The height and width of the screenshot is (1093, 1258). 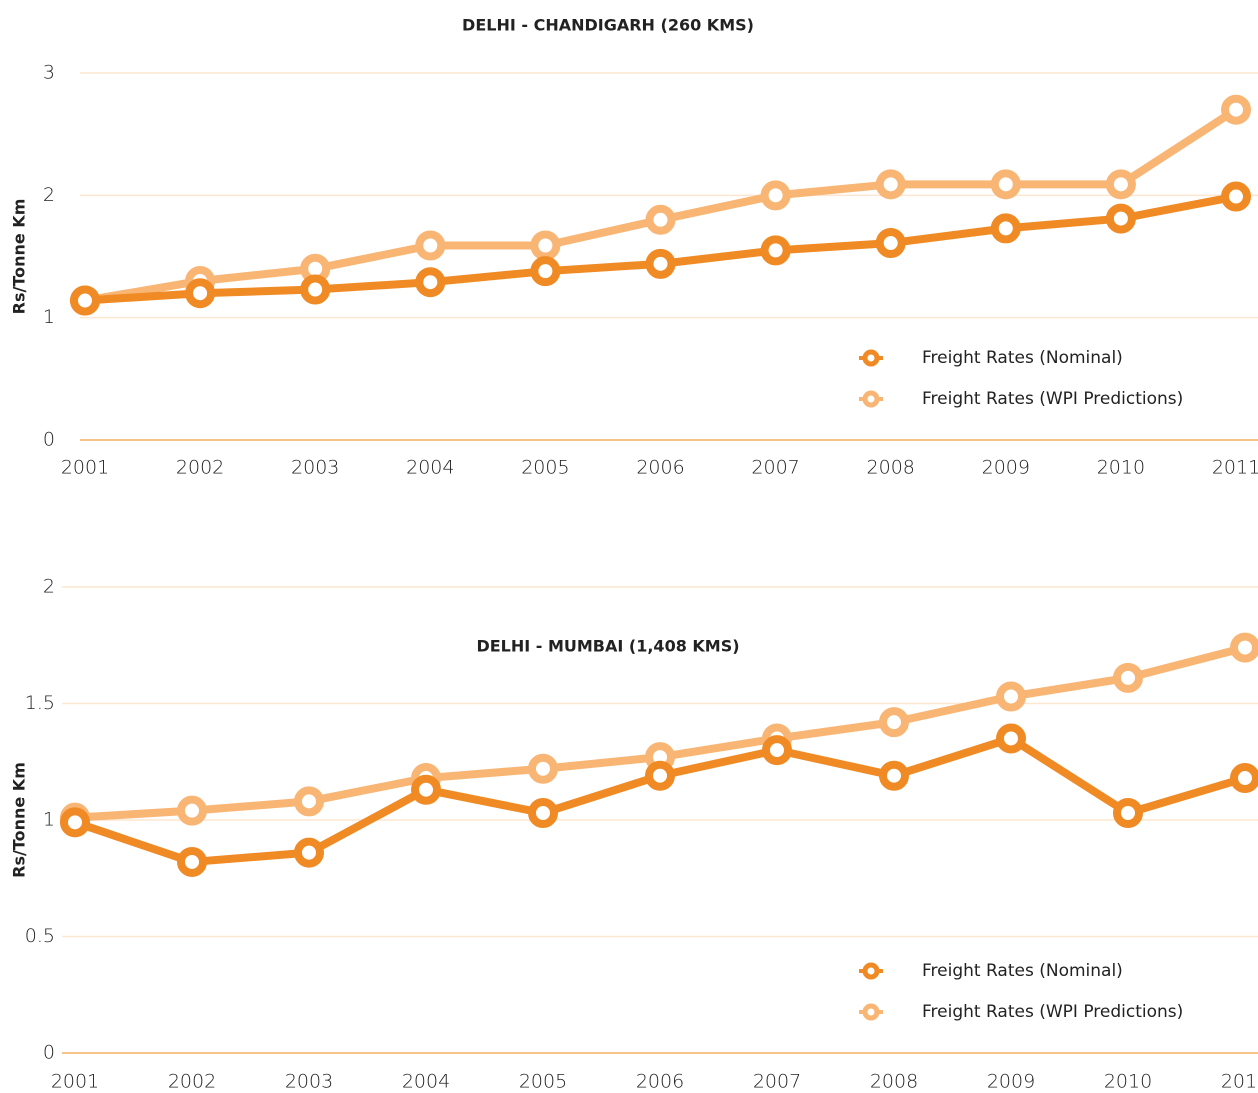 I want to click on y-tick-label: 0.5, so click(x=40, y=936).